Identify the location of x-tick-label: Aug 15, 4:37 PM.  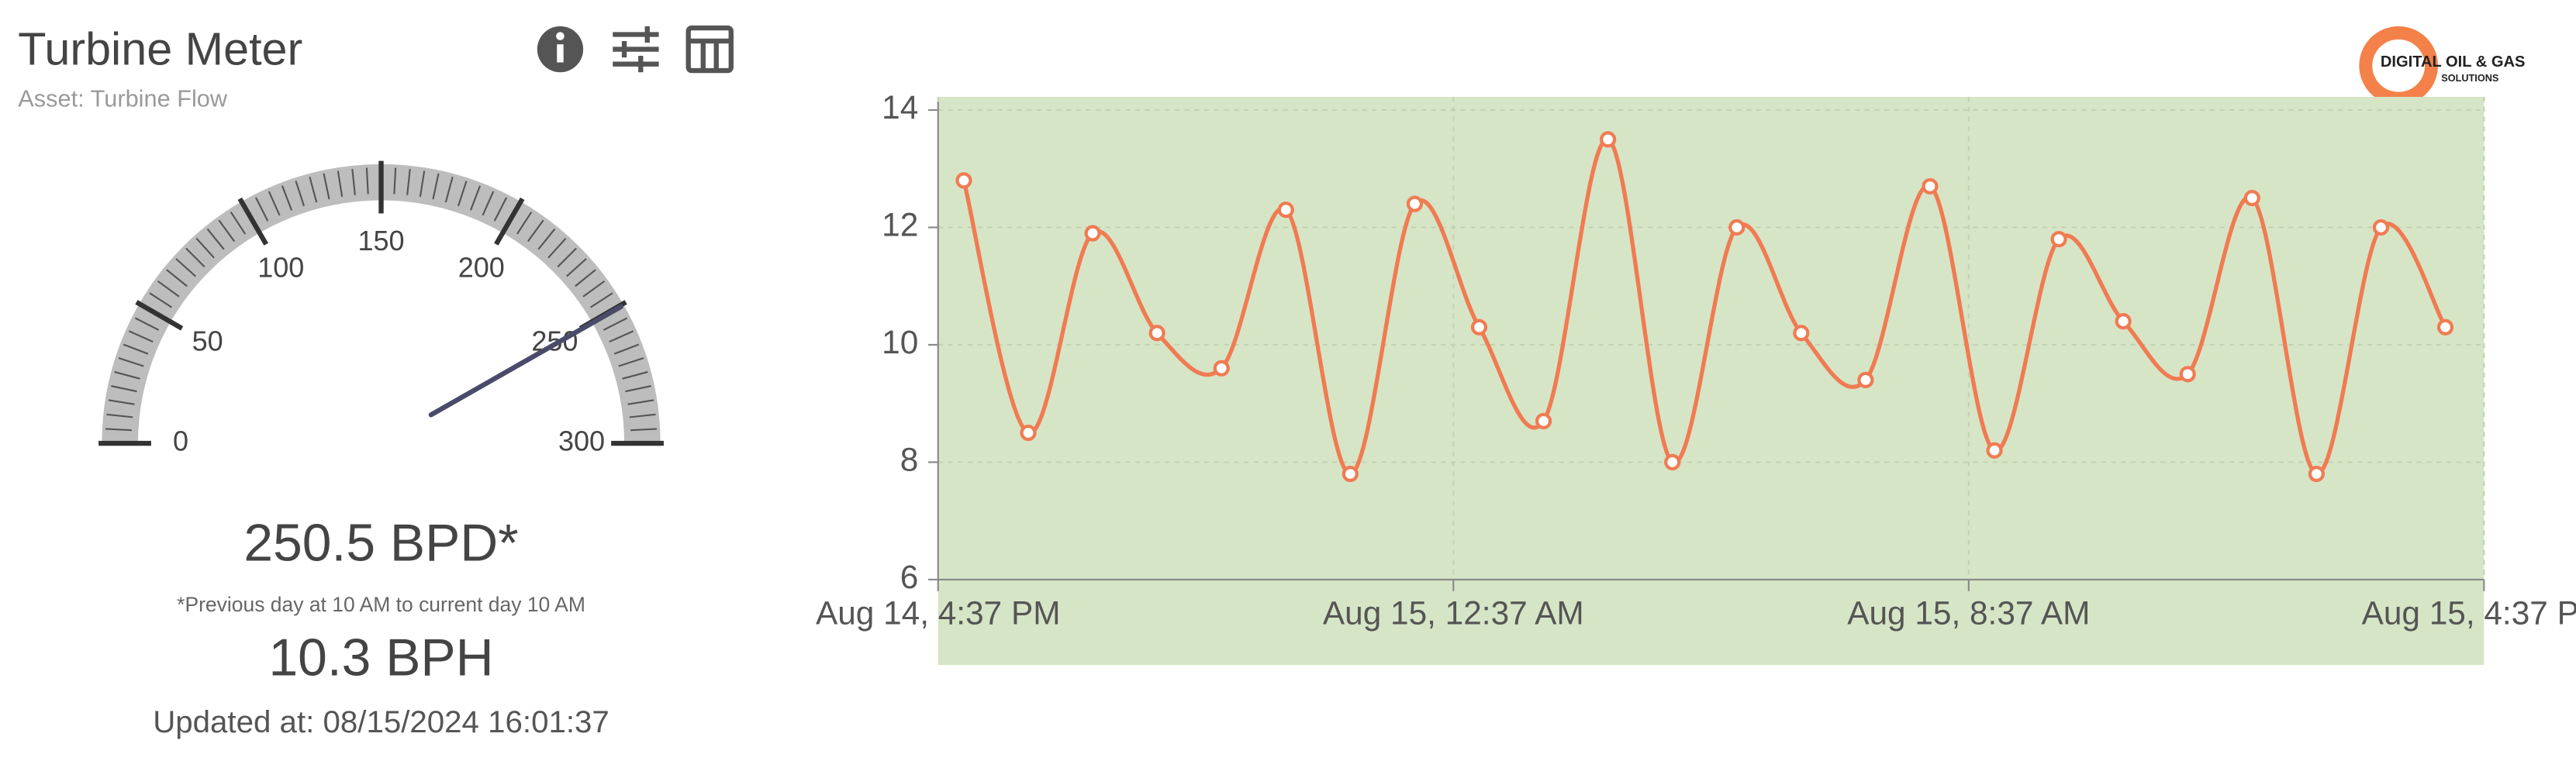
(2469, 613).